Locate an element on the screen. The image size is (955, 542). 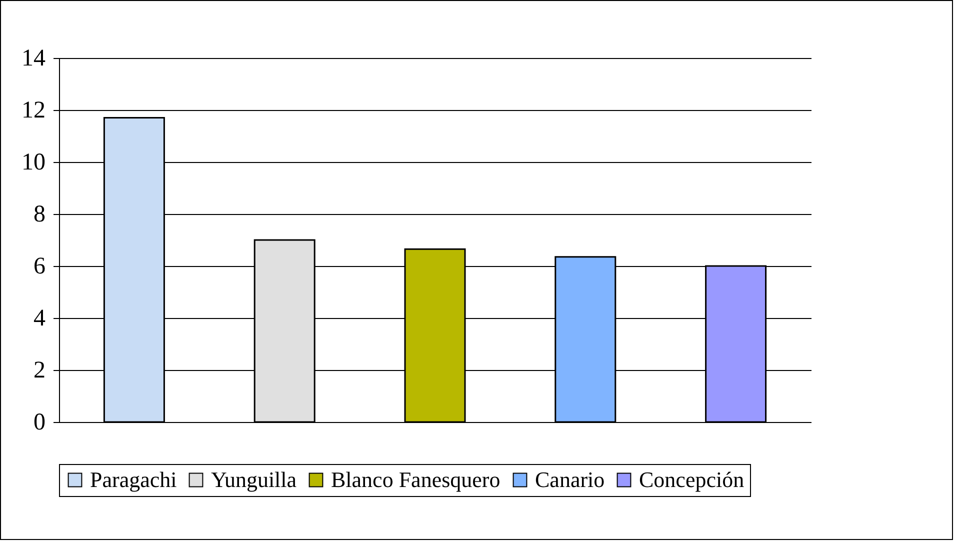
legend-label: Yunguilla is located at coordinates (254, 479).